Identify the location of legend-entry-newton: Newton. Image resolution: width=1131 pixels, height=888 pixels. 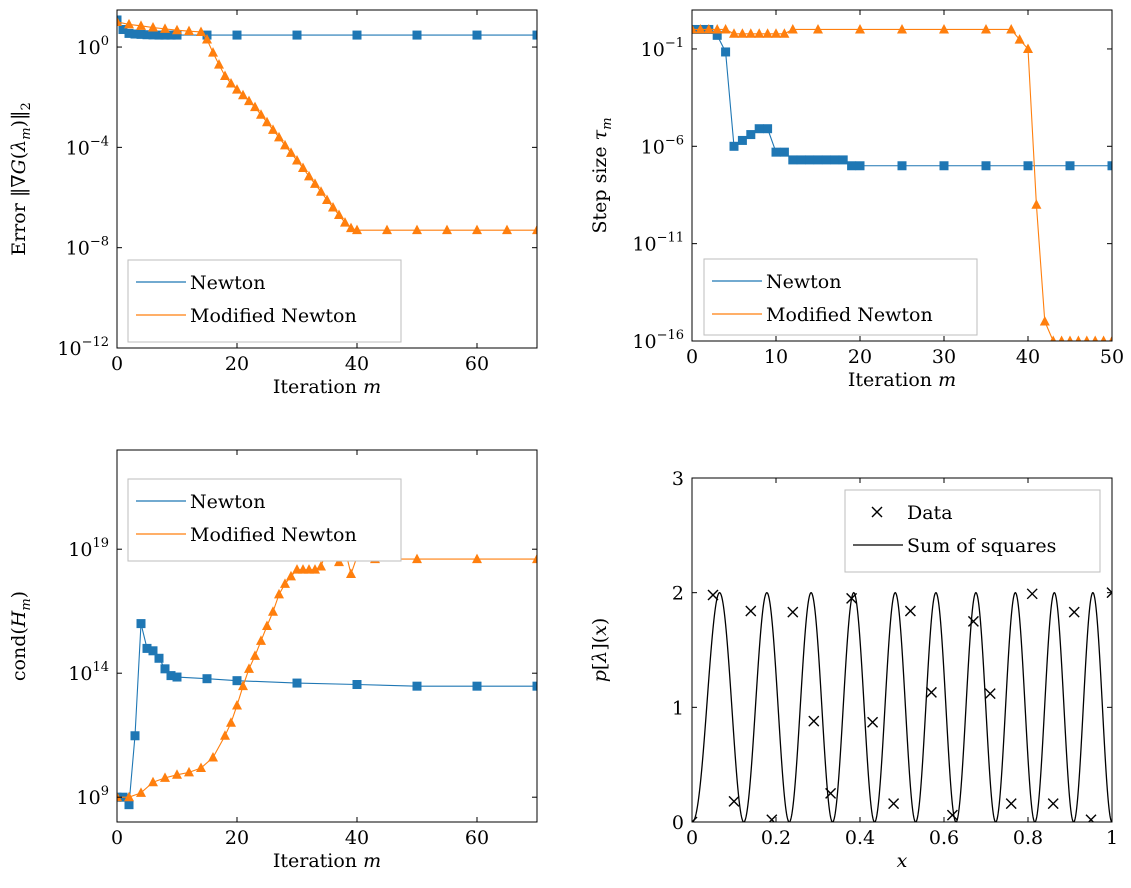
(200, 502).